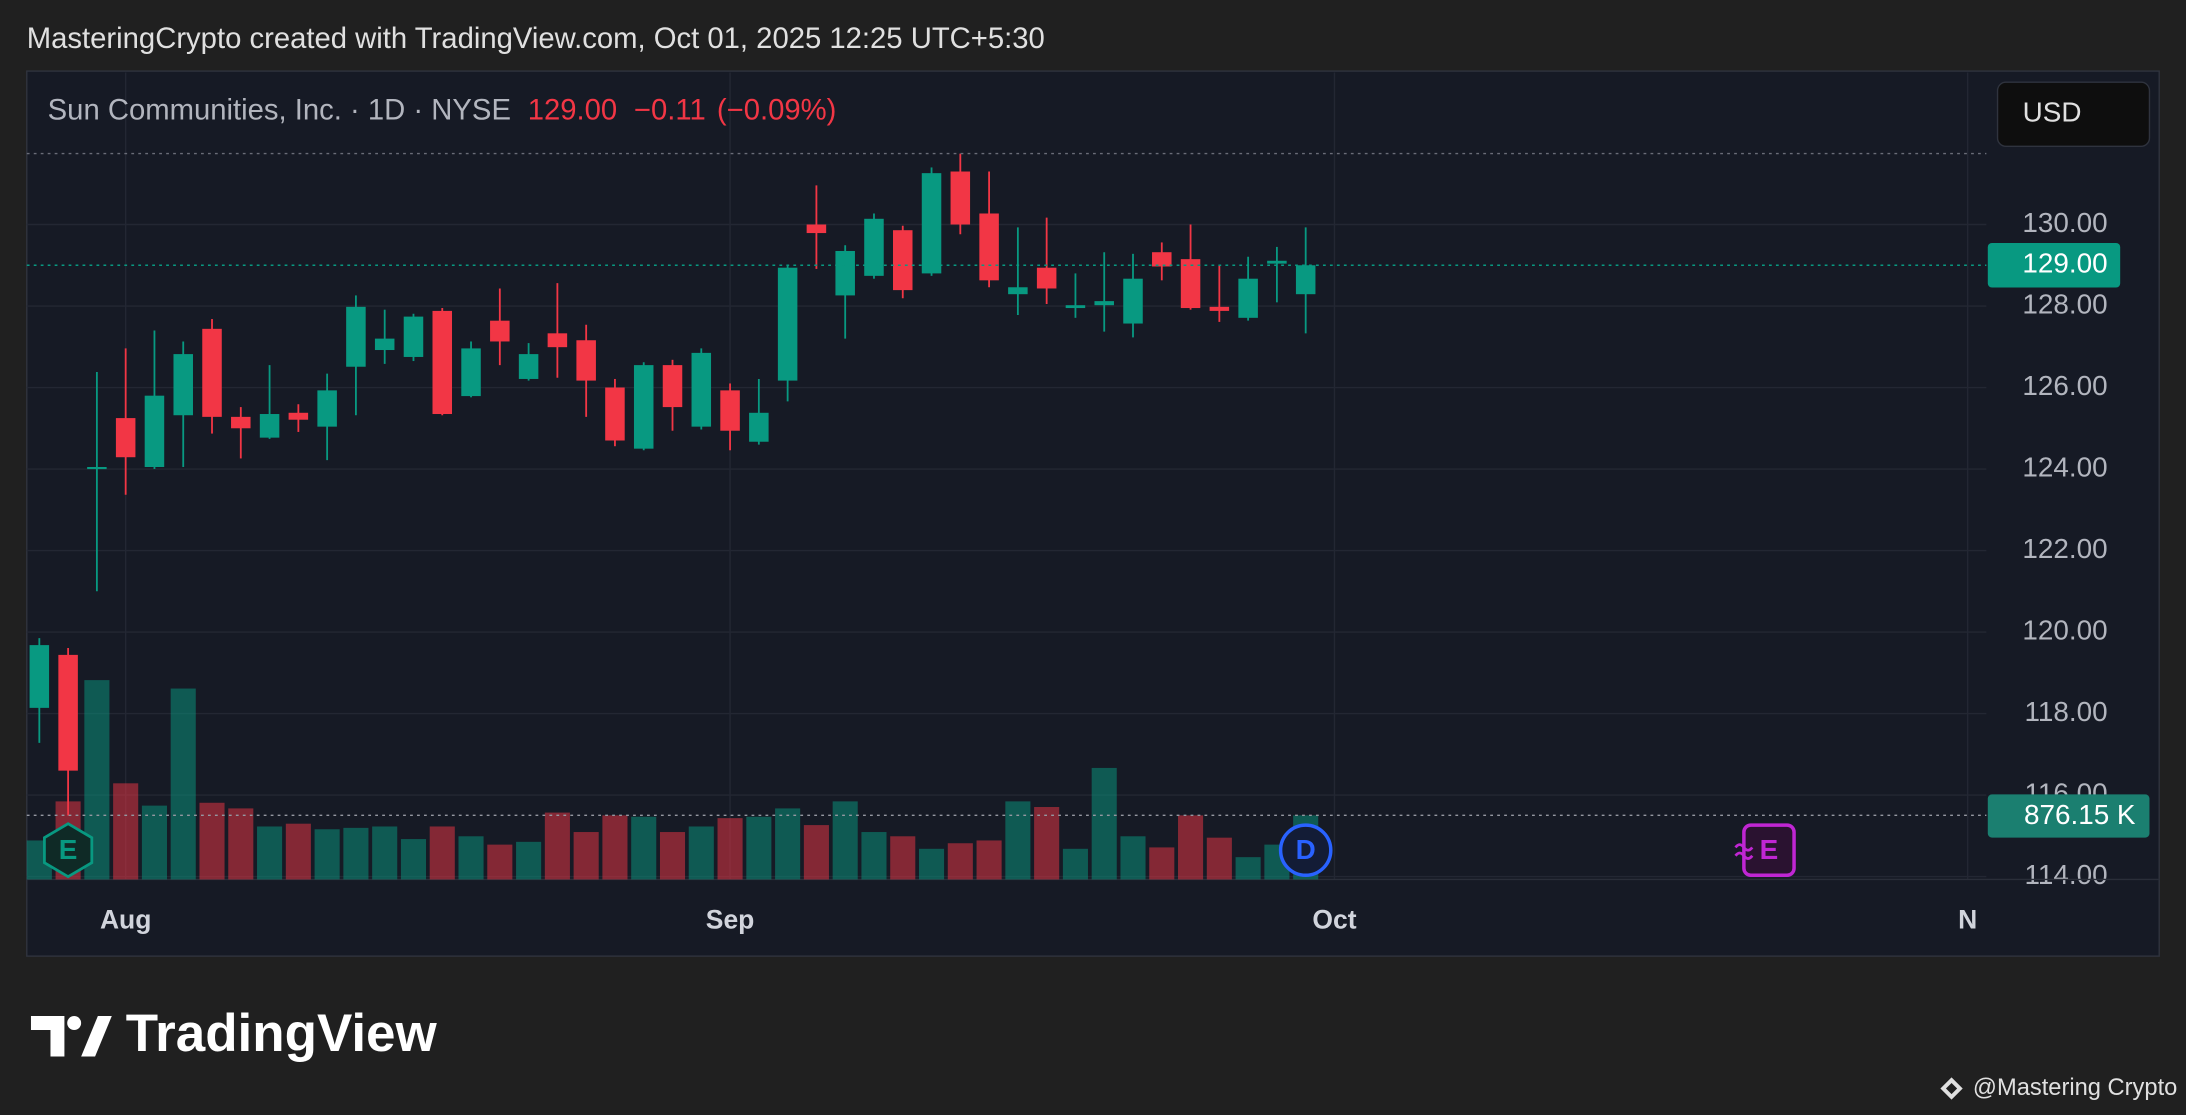 The image size is (2186, 1115). Describe the element at coordinates (2052, 112) in the screenshot. I see `currency-label: USD` at that location.